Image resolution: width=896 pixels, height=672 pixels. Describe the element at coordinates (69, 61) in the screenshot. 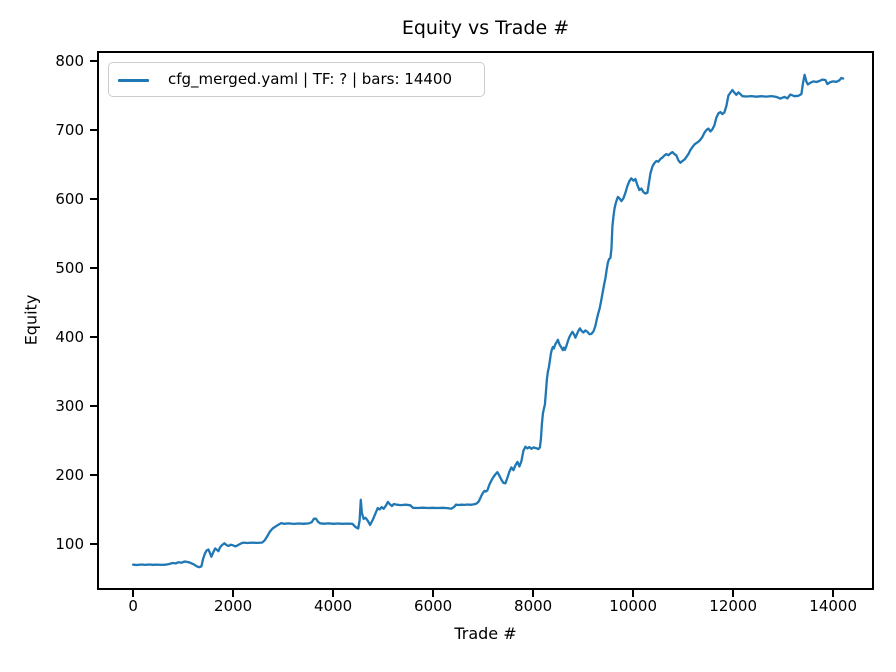

I see `y-tick-label: 800` at that location.